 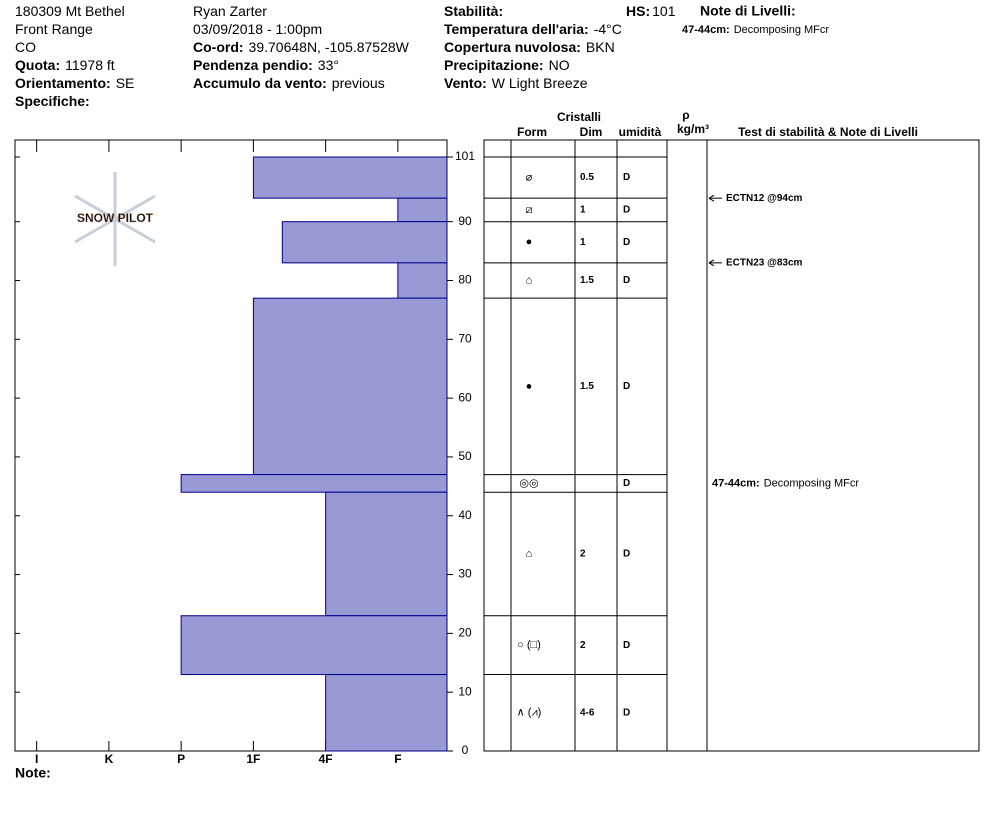 What do you see at coordinates (706, 30) in the screenshot?
I see `note-label: 47-44cm:` at bounding box center [706, 30].